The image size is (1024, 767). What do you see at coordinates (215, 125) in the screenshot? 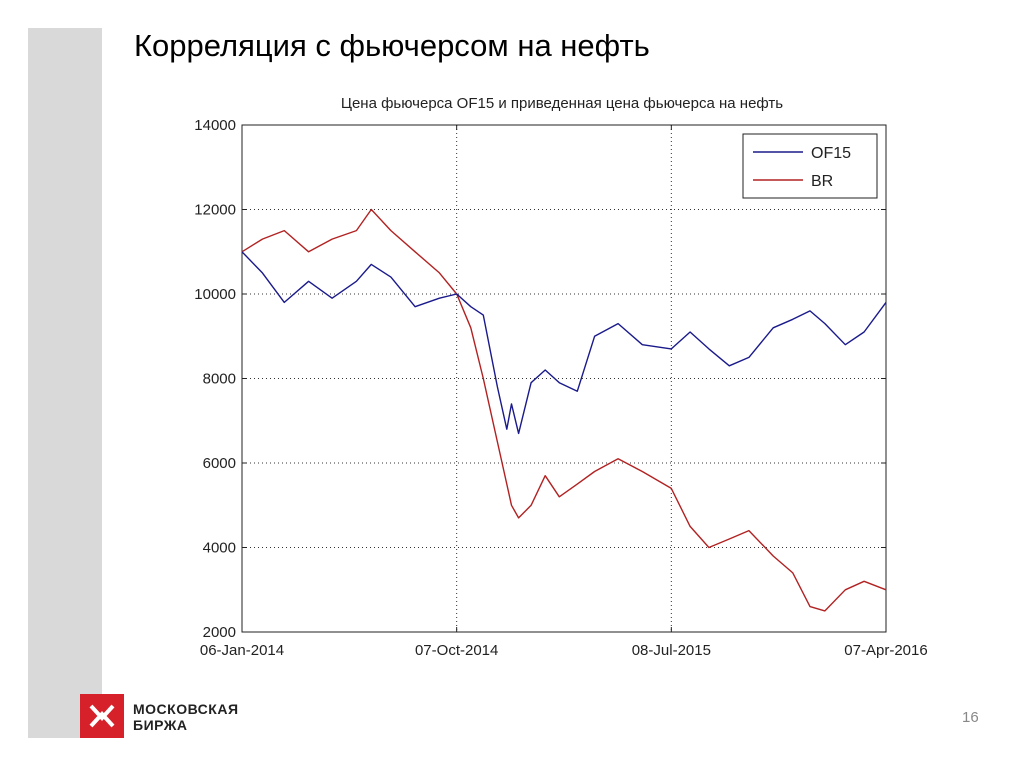
I see `y-tick-label: 14000` at bounding box center [215, 125].